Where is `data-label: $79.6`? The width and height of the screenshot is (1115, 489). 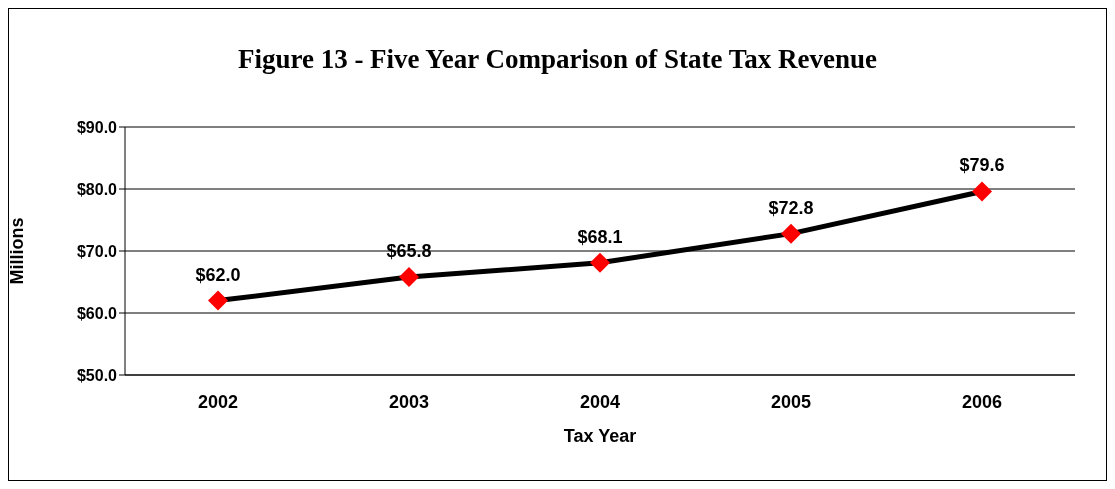
data-label: $79.6 is located at coordinates (982, 165).